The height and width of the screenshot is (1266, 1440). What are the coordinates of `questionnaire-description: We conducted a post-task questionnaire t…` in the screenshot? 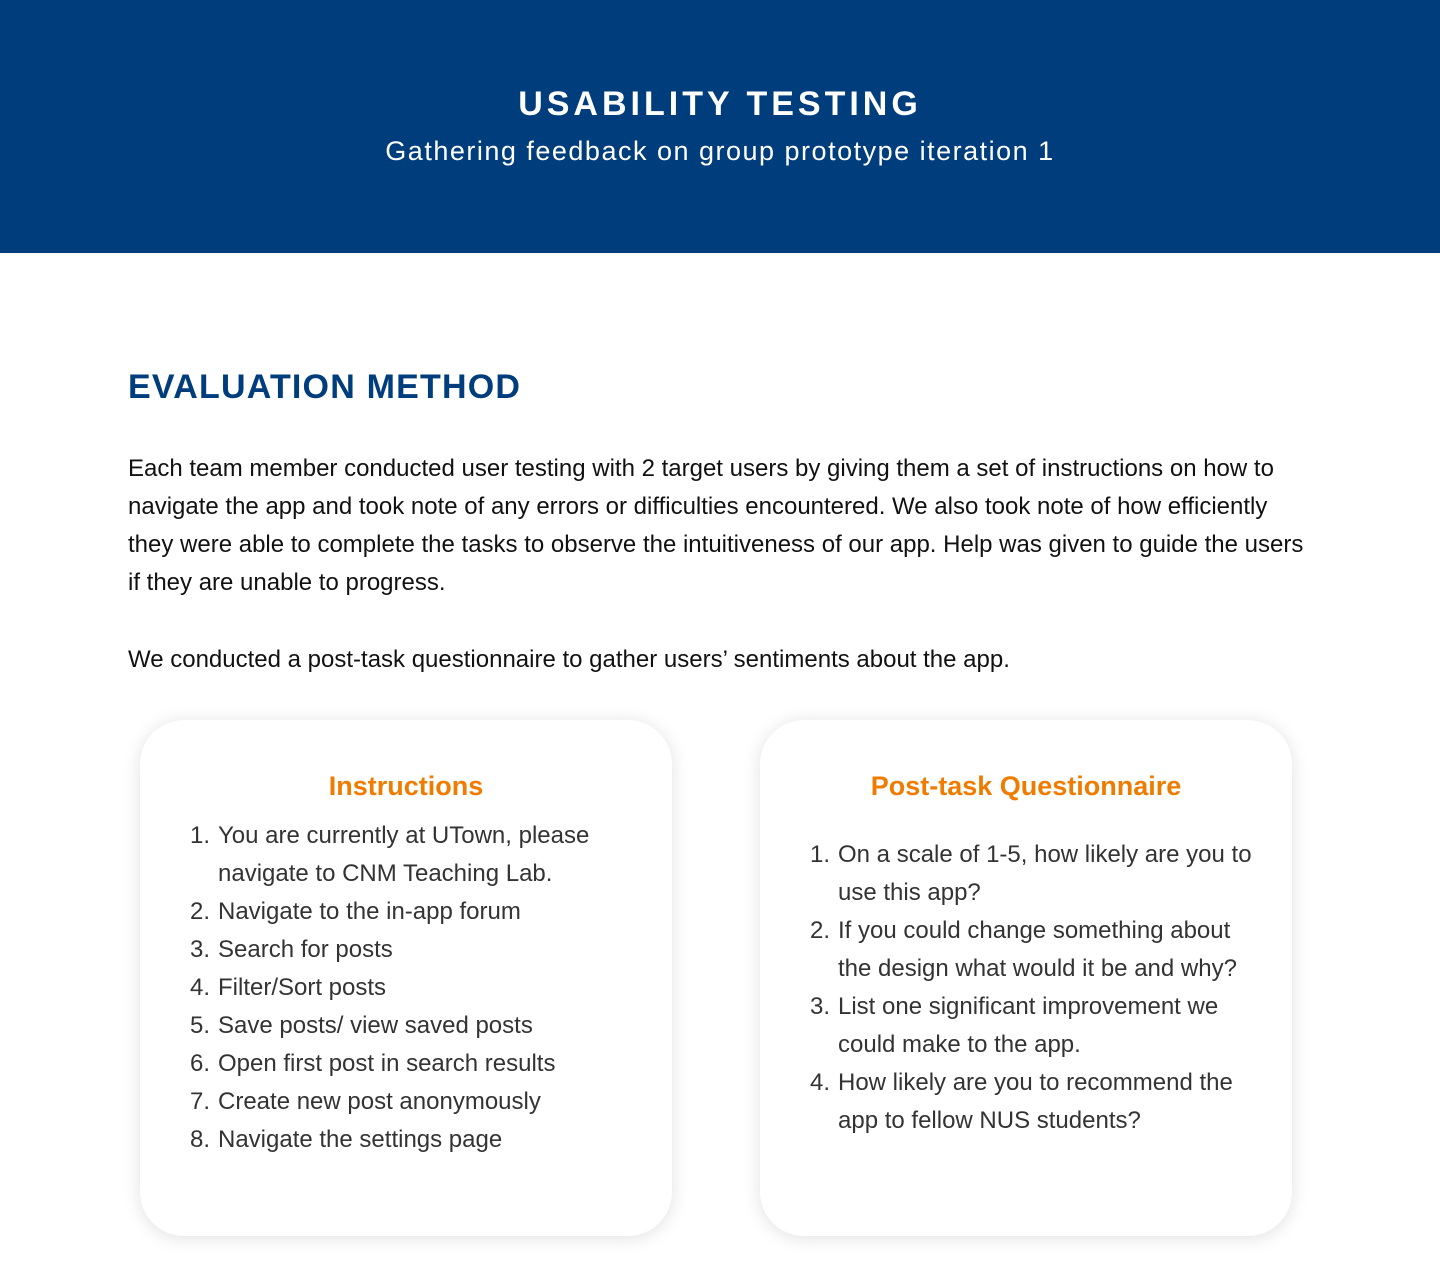 It's located at (569, 659).